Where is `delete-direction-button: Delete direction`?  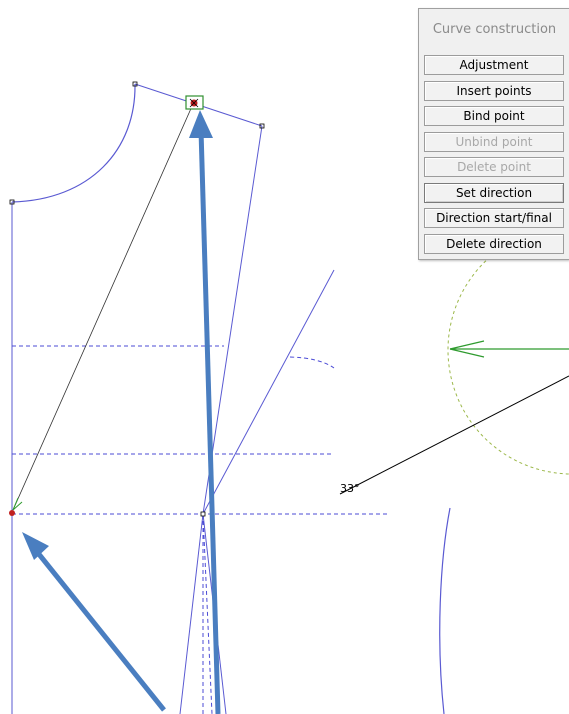 delete-direction-button: Delete direction is located at coordinates (494, 244).